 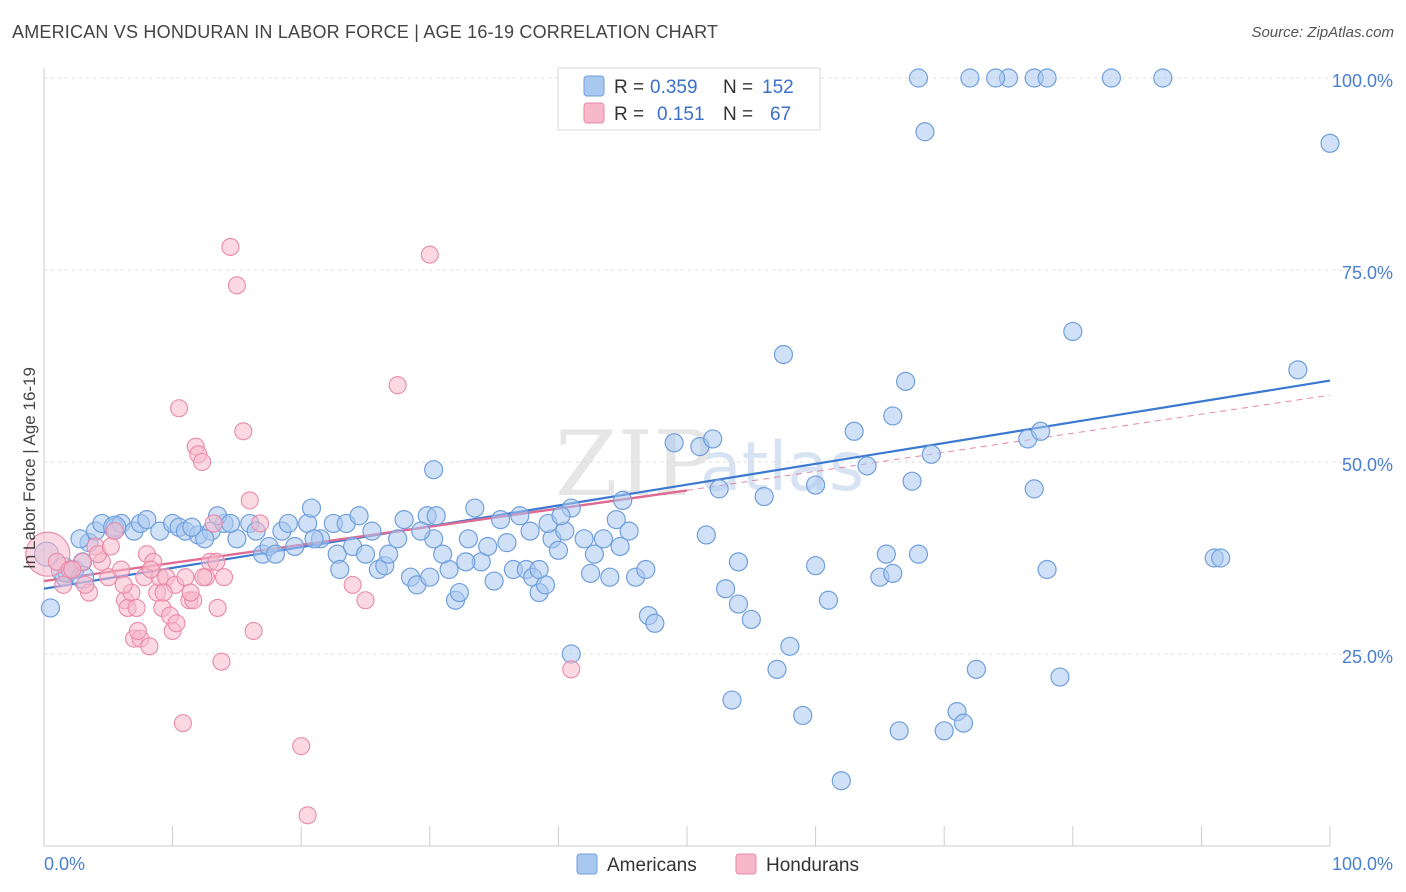 What do you see at coordinates (689, 99) in the screenshot?
I see `legend: R = 0.359 N = 152 R = 0.151 N = 67` at bounding box center [689, 99].